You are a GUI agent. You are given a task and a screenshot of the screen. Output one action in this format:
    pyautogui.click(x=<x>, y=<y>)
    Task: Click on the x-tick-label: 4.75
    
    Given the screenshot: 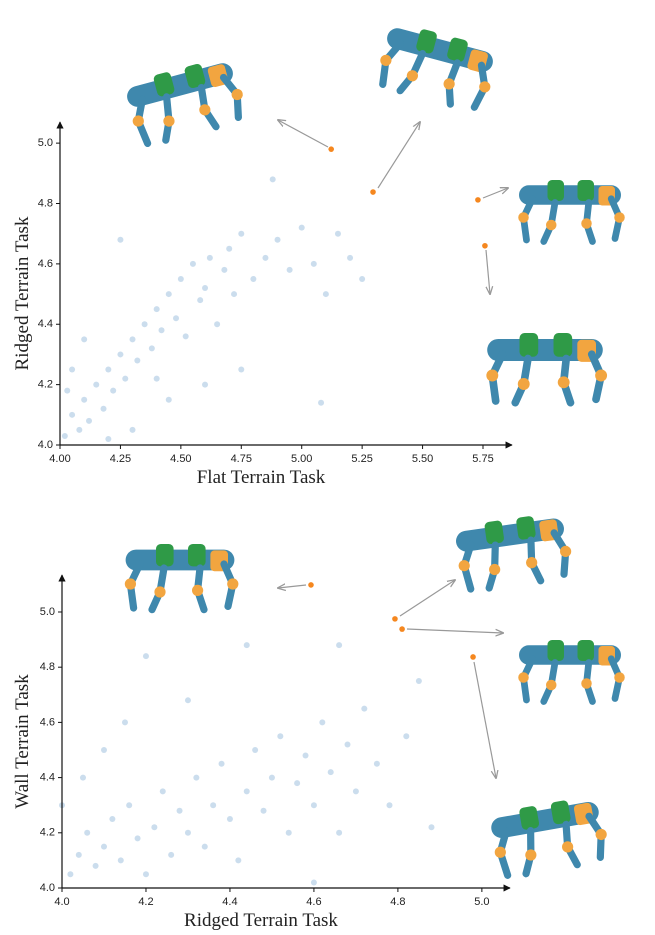 What is the action you would take?
    pyautogui.click(x=241, y=459)
    